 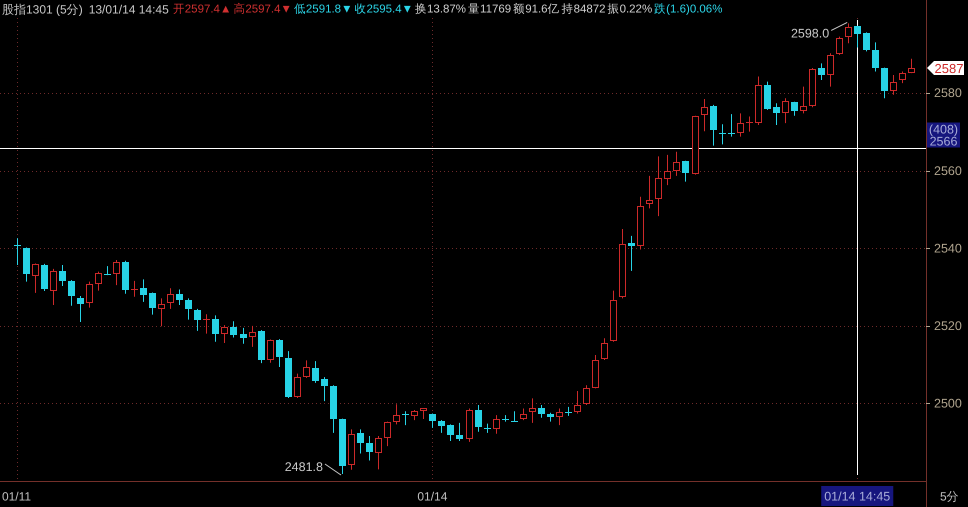 I want to click on y-tick-label: 2580, so click(x=948, y=93).